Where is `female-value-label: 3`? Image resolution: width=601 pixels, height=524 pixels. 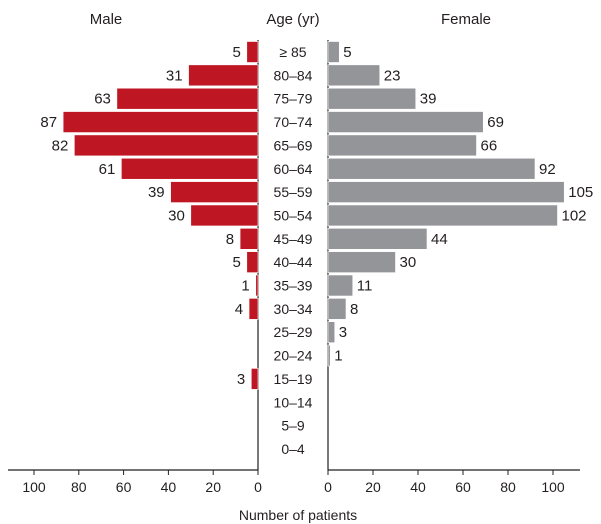 female-value-label: 3 is located at coordinates (343, 332).